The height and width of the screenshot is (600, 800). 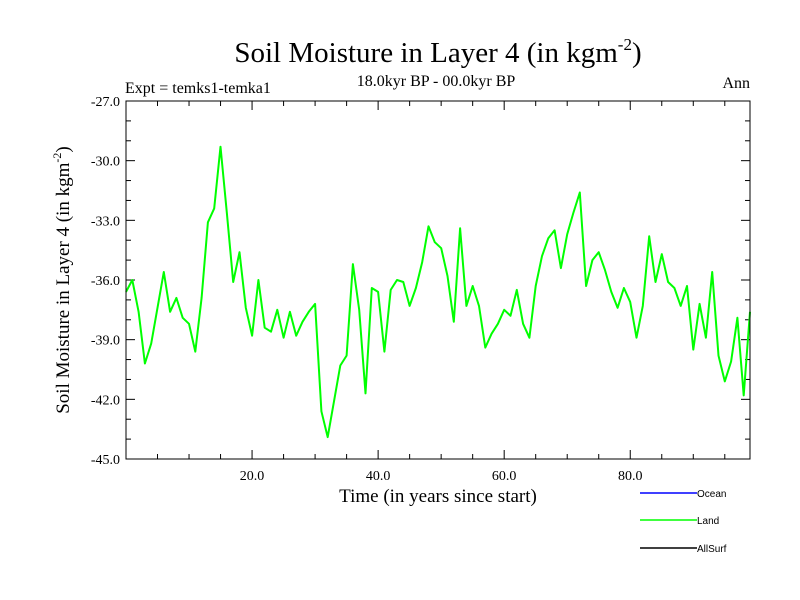 I want to click on x-tick-label: 20.0, so click(x=252, y=476).